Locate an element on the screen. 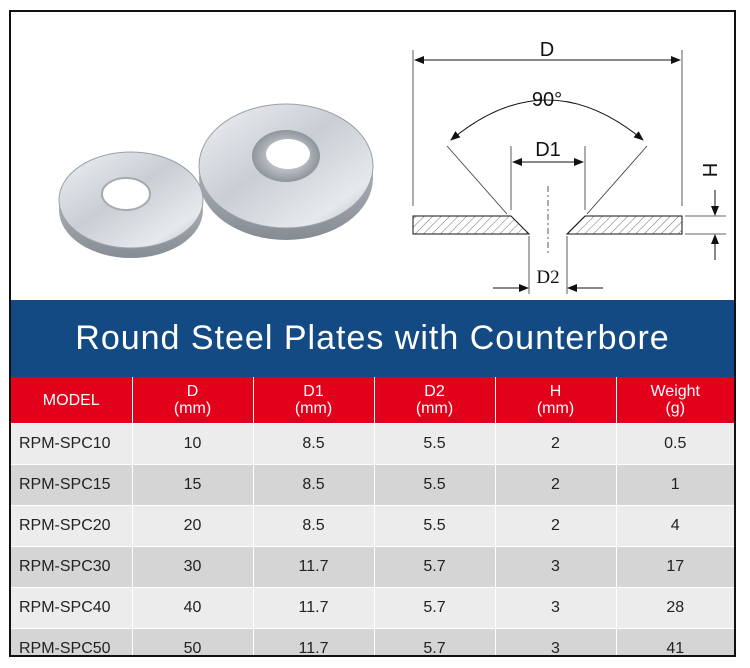  header-d2: D2 (mm) is located at coordinates (435, 400).